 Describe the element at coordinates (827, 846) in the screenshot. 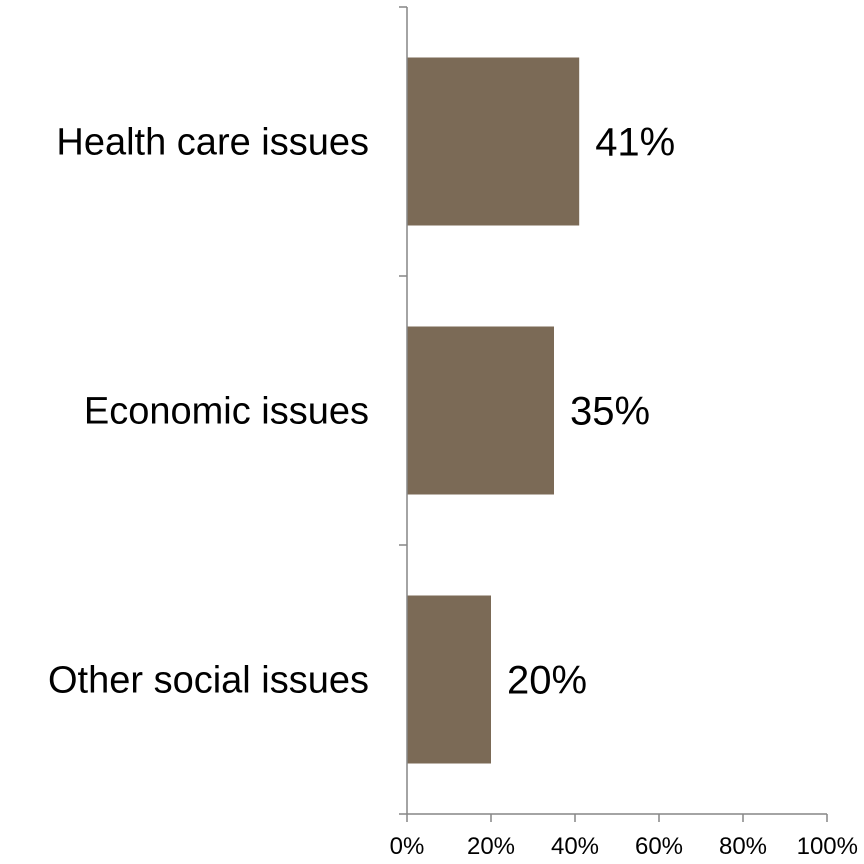

I see `x-tick-label-5: 100%` at that location.